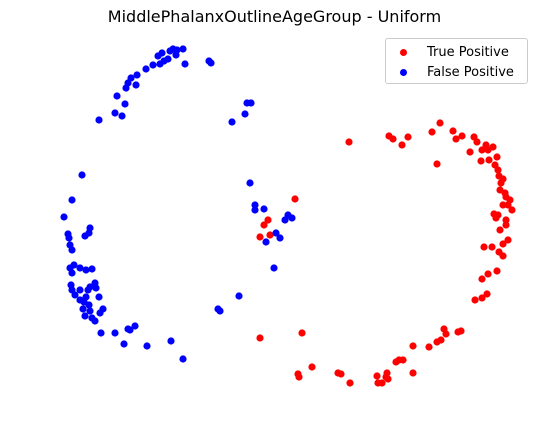 The height and width of the screenshot is (435, 549). Describe the element at coordinates (470, 72) in the screenshot. I see `legend-label-false-positive: False Positive` at that location.